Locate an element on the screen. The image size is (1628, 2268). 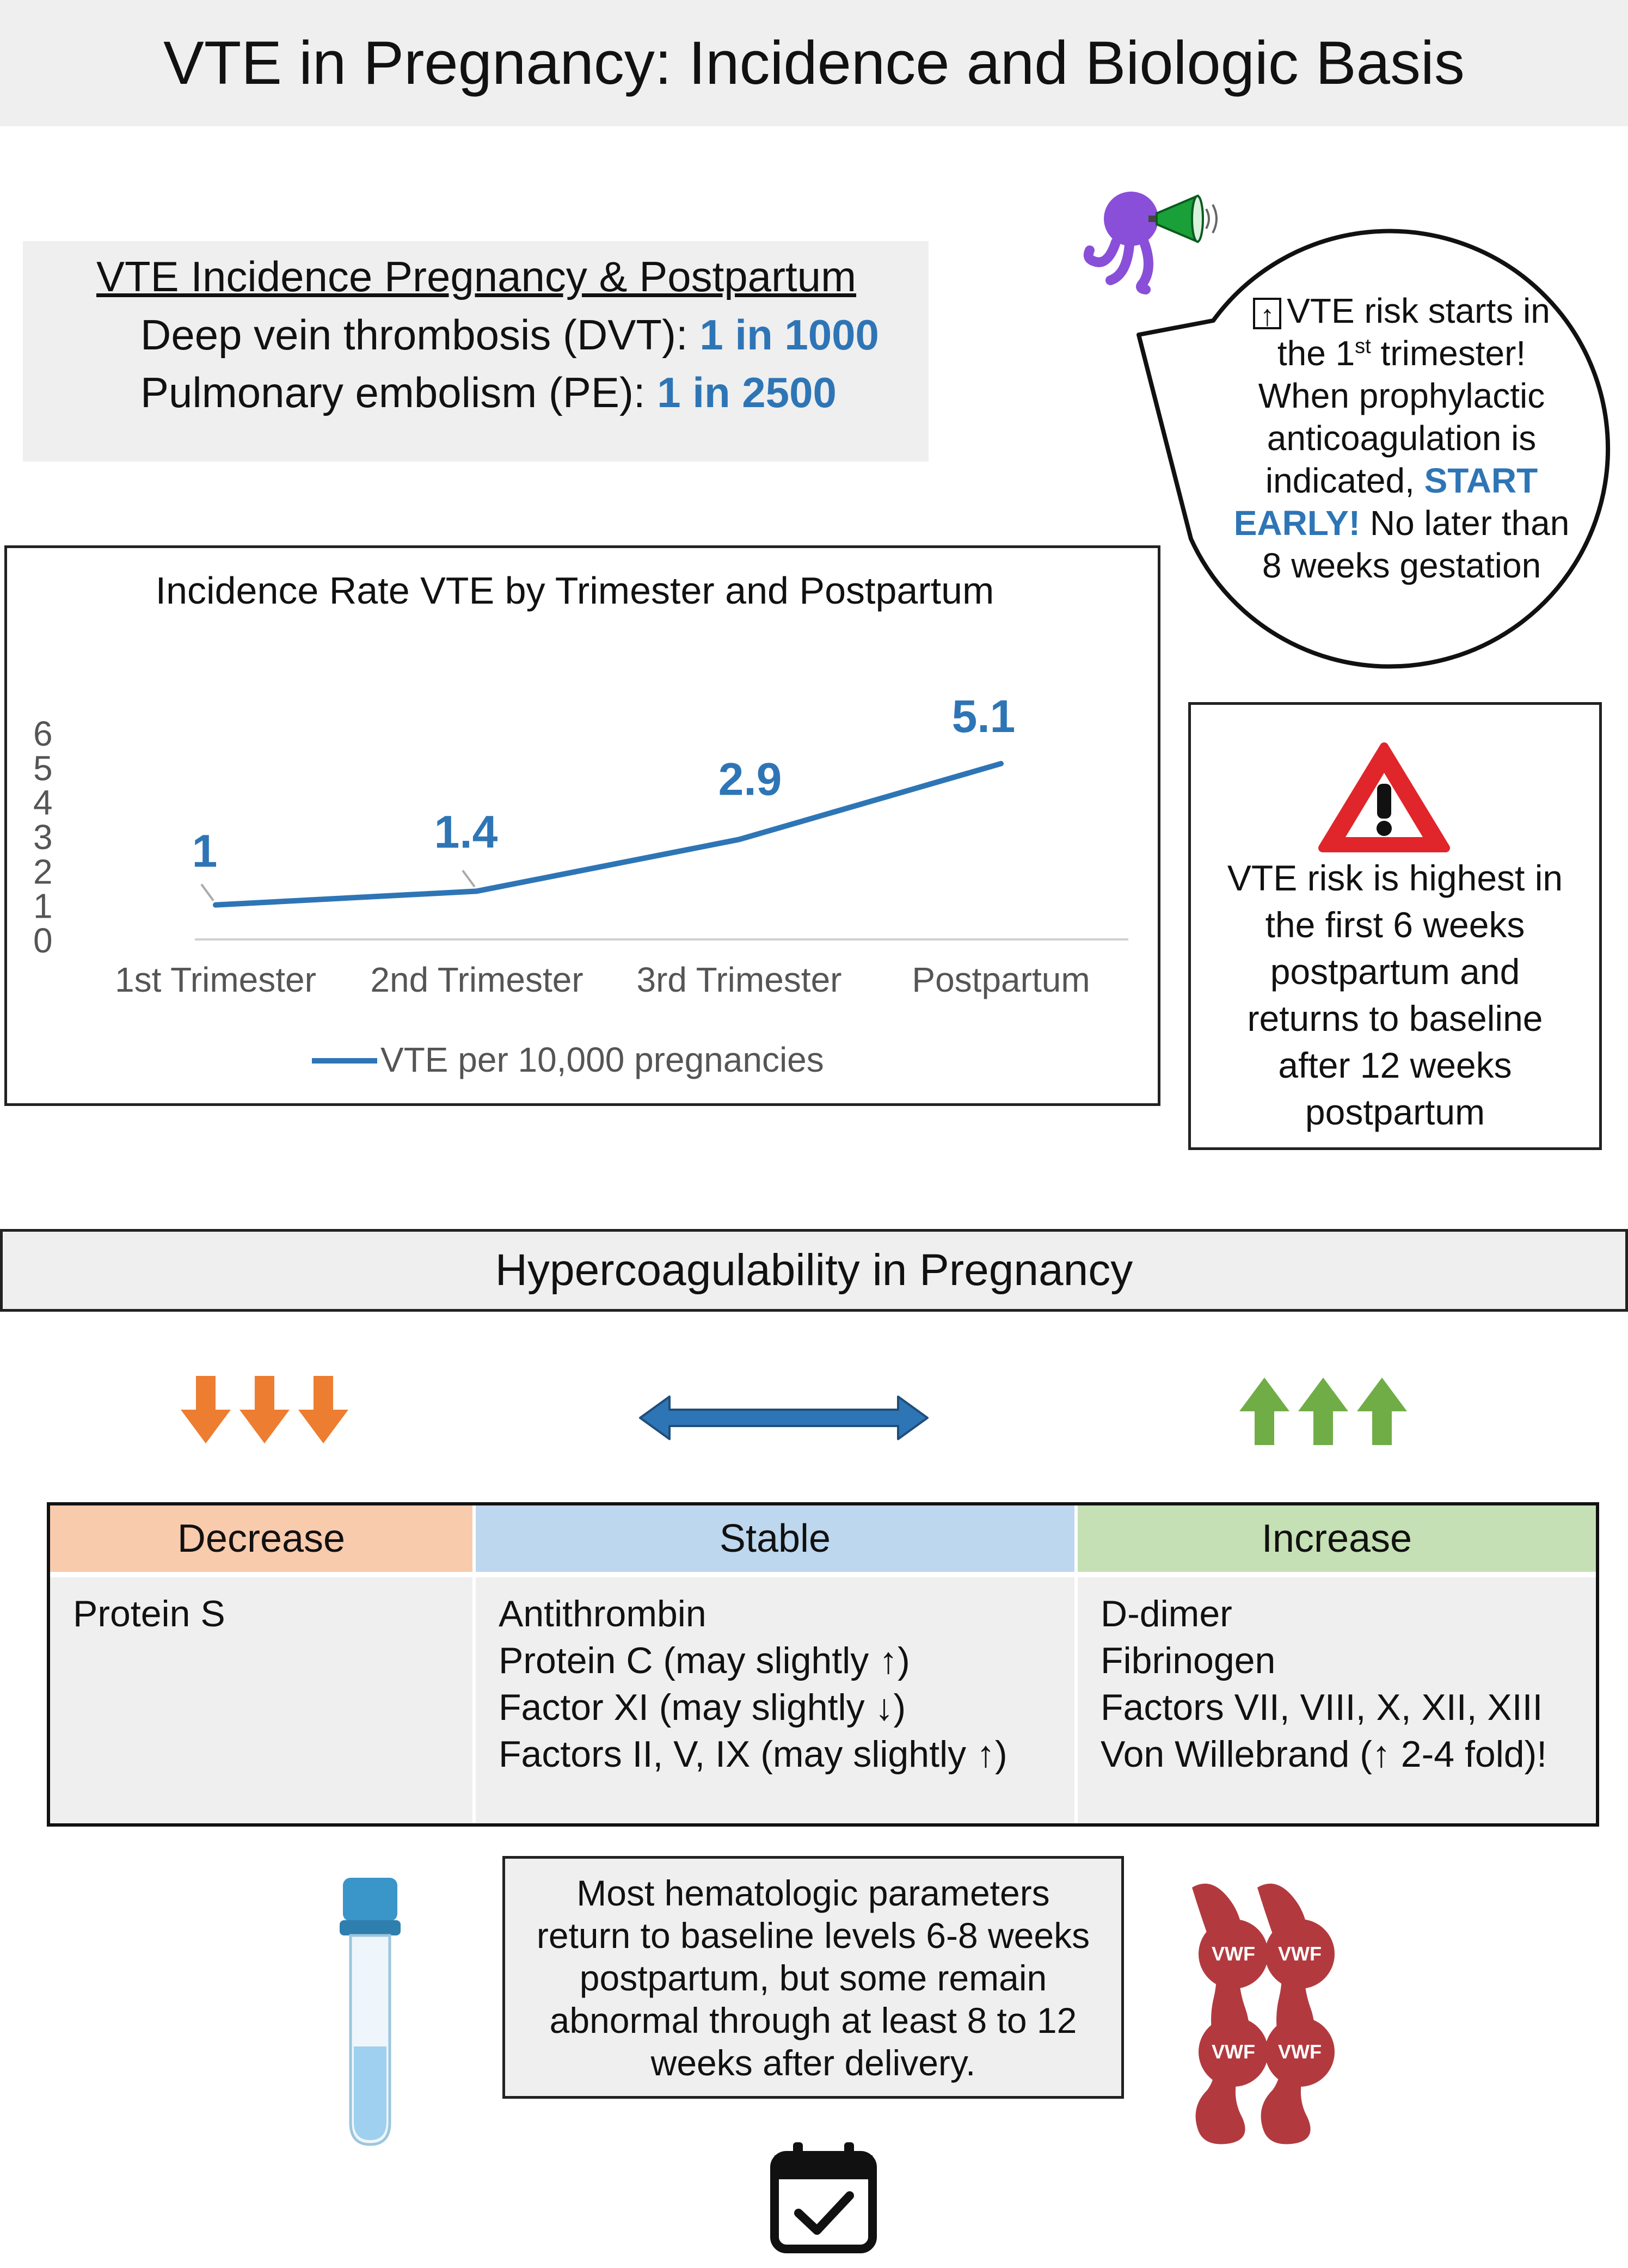
y-tick-label: 1 is located at coordinates (43, 906).